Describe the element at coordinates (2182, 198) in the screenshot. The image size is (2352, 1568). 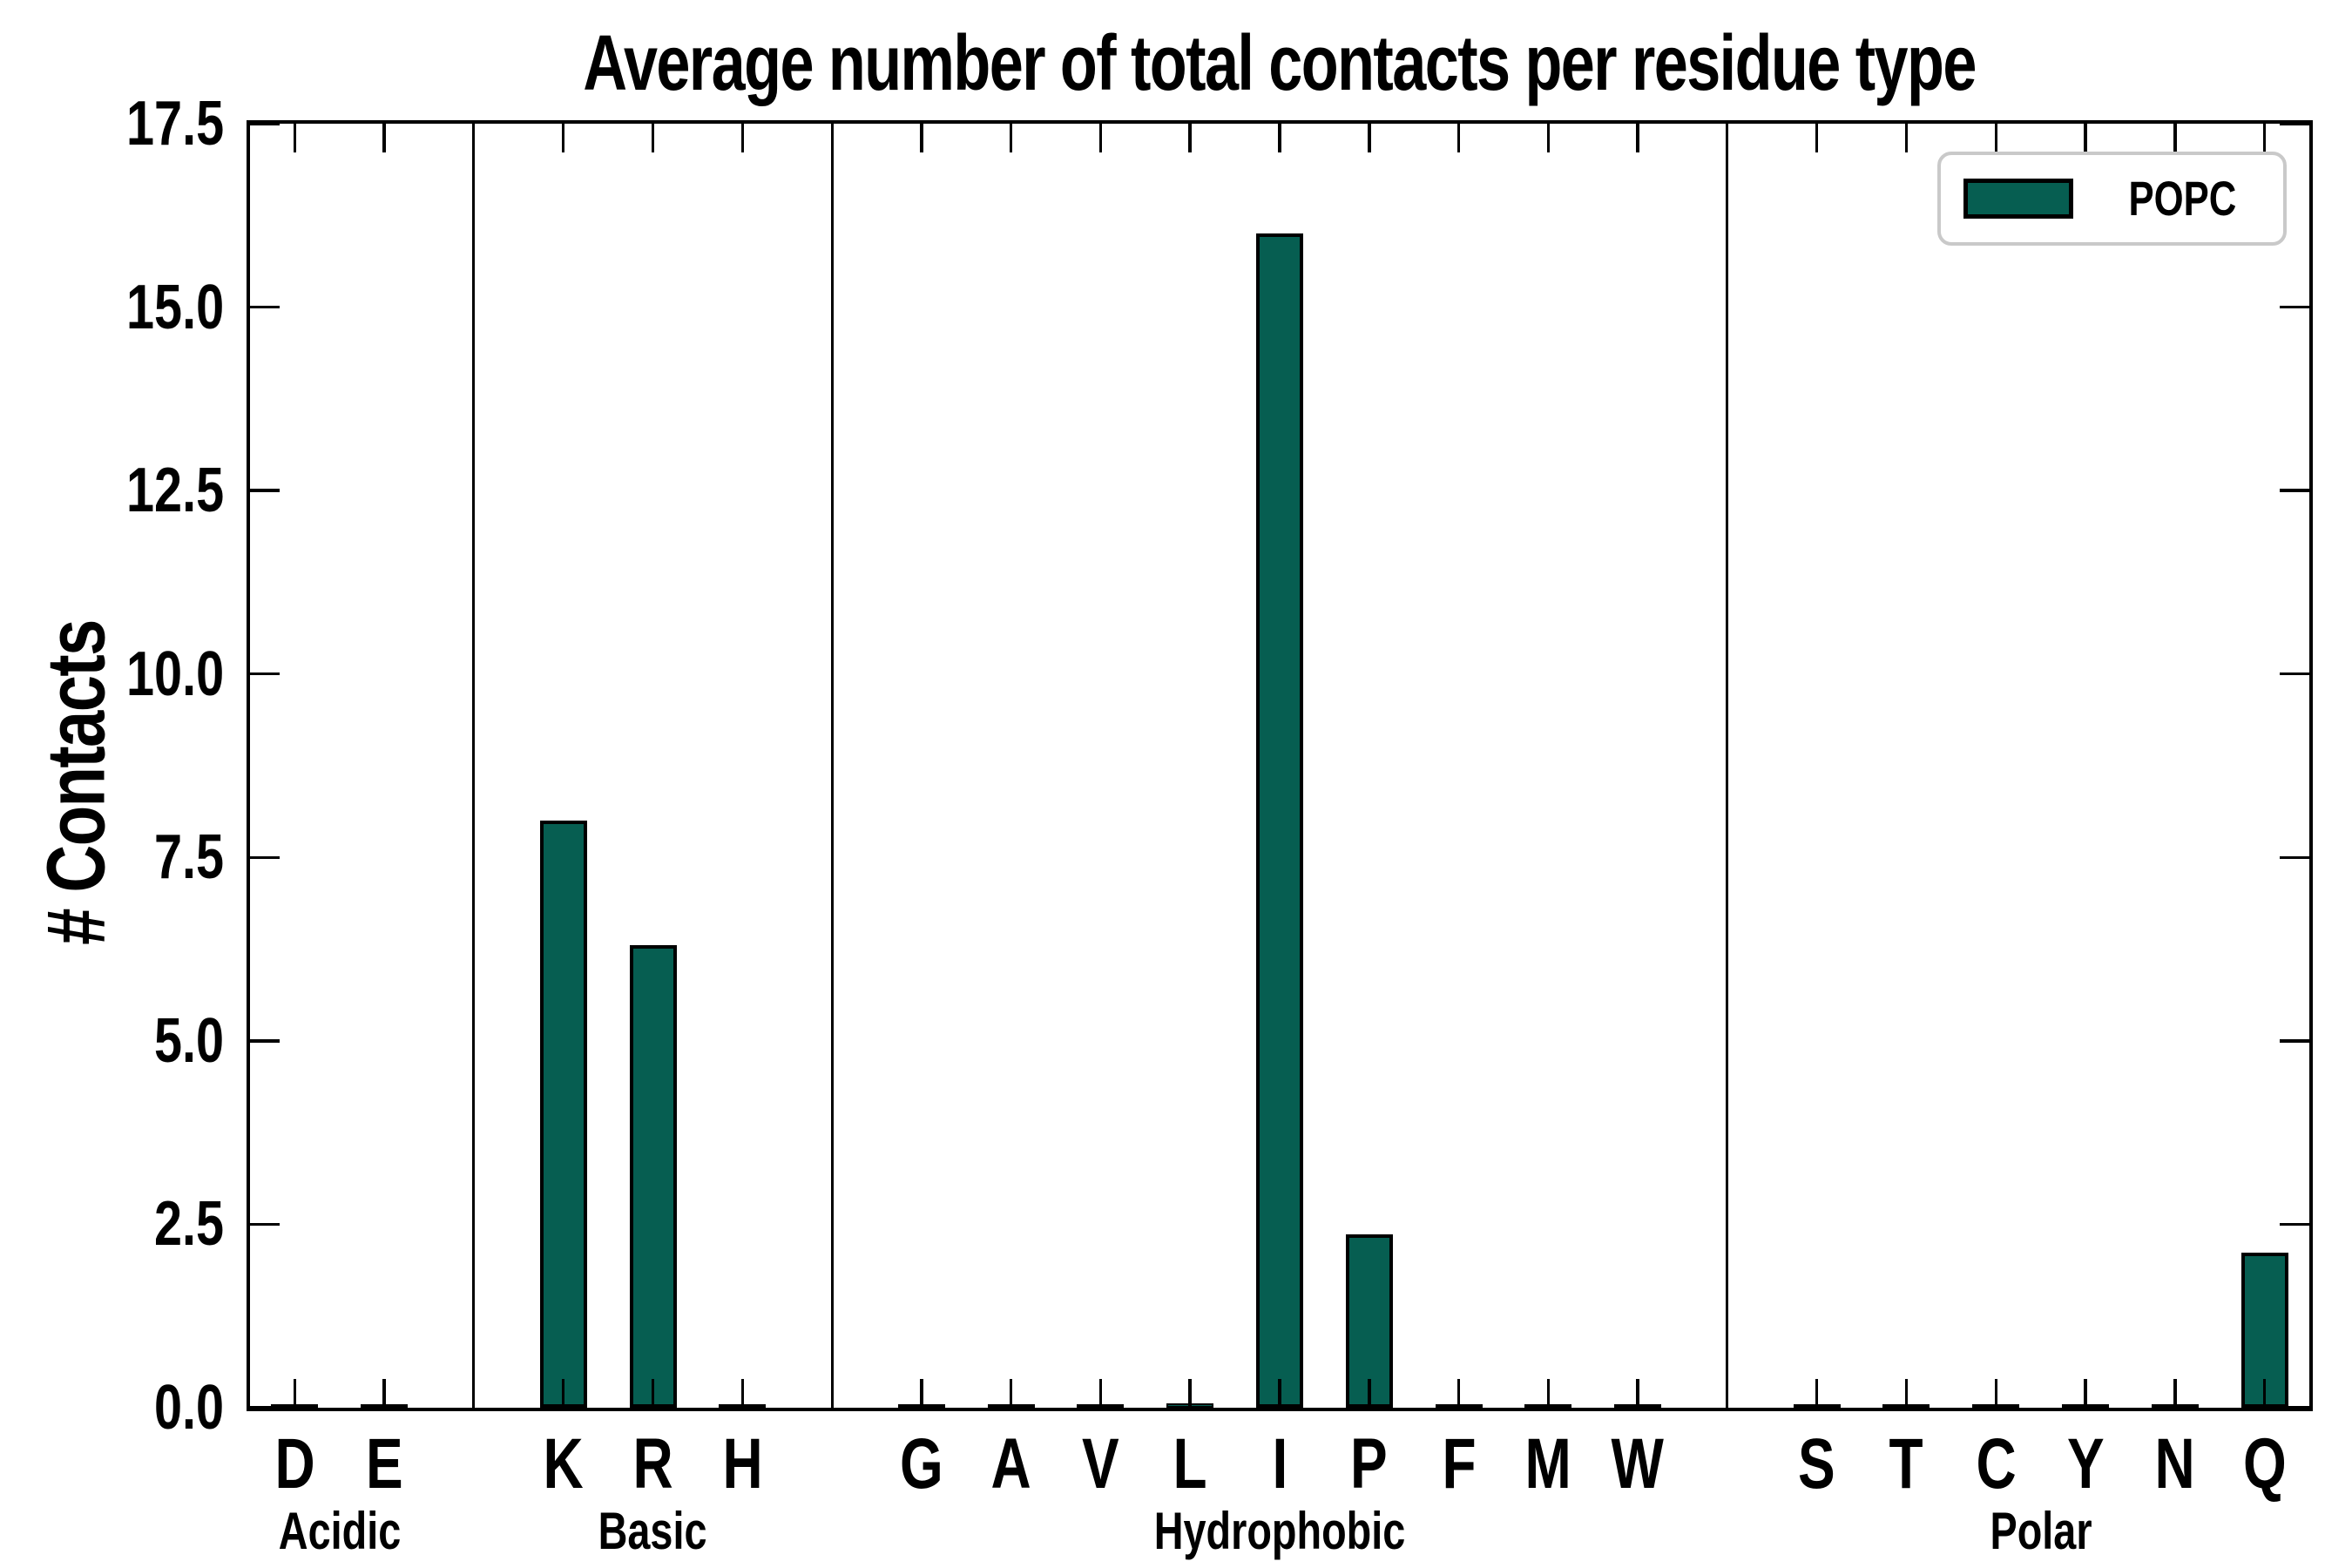
I see `legend-label: POPC` at that location.